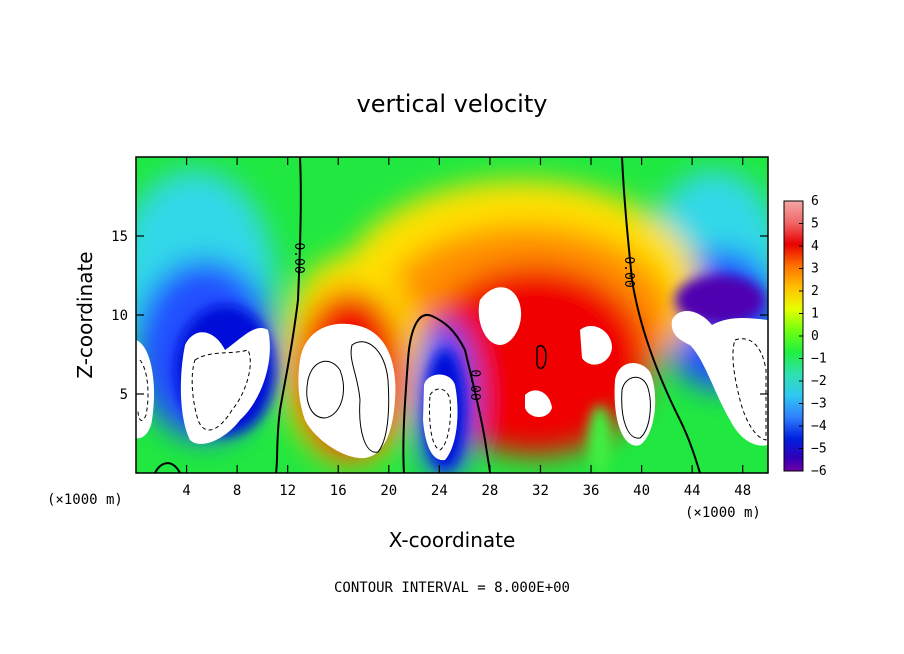 The width and height of the screenshot is (904, 654). I want to click on x-tick-label: 32, so click(540, 491).